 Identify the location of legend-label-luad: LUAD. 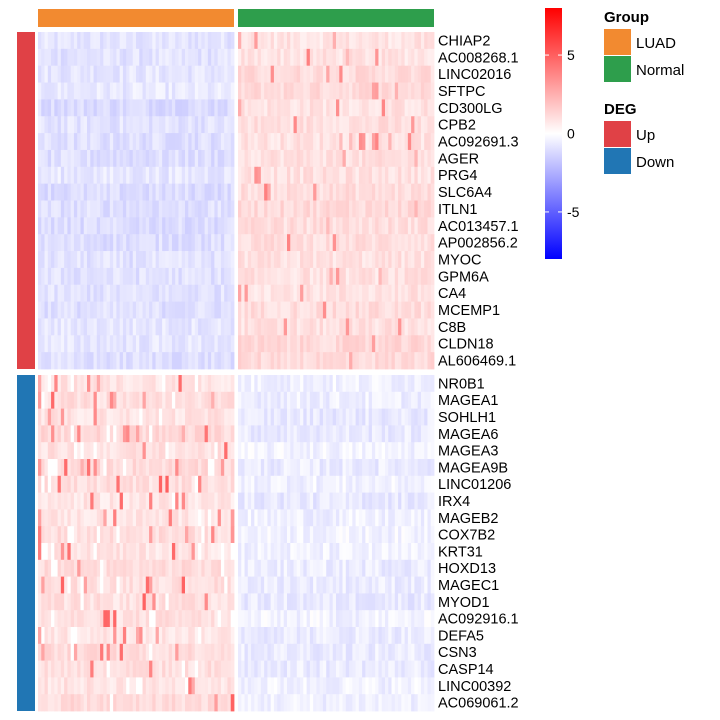
(656, 43).